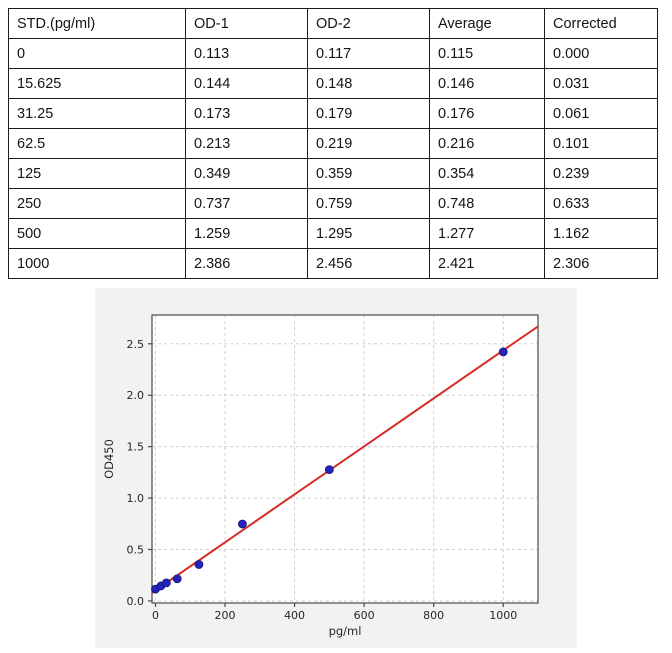 The width and height of the screenshot is (672, 653). What do you see at coordinates (487, 263) in the screenshot?
I see `table-cell: 2.421` at bounding box center [487, 263].